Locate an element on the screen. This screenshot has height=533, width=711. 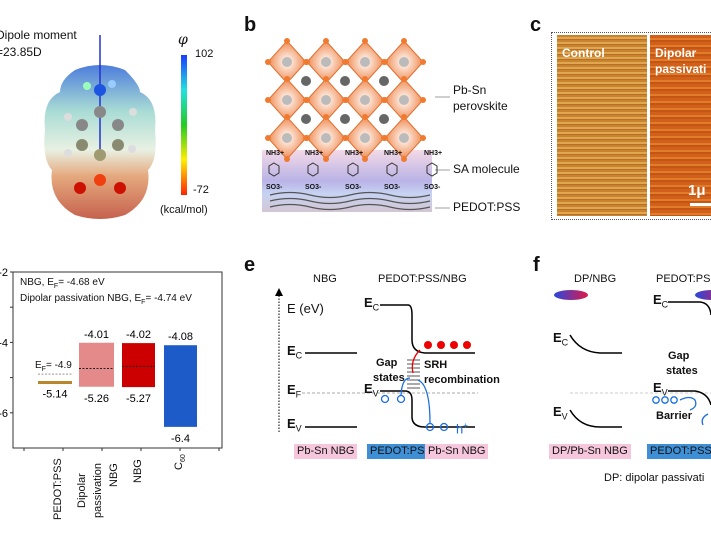
holes is located at coordinates (414, 413).